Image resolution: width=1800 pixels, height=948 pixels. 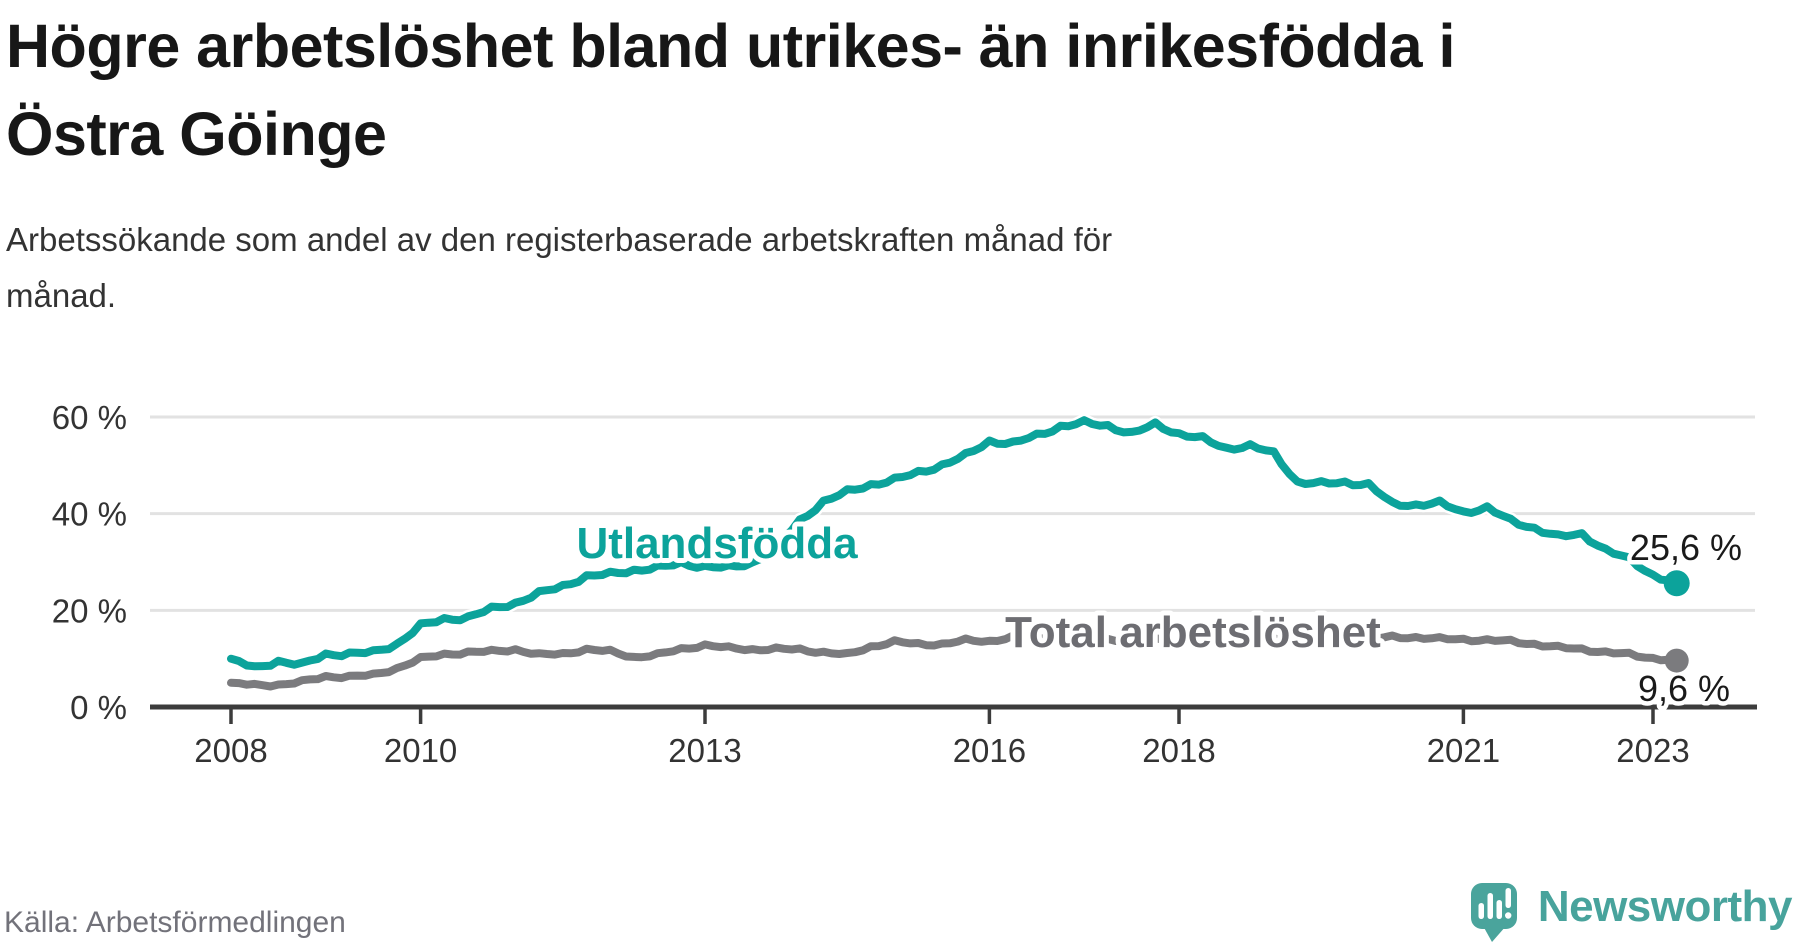 What do you see at coordinates (1508, 898) in the screenshot?
I see `logo-exclamation-bar` at bounding box center [1508, 898].